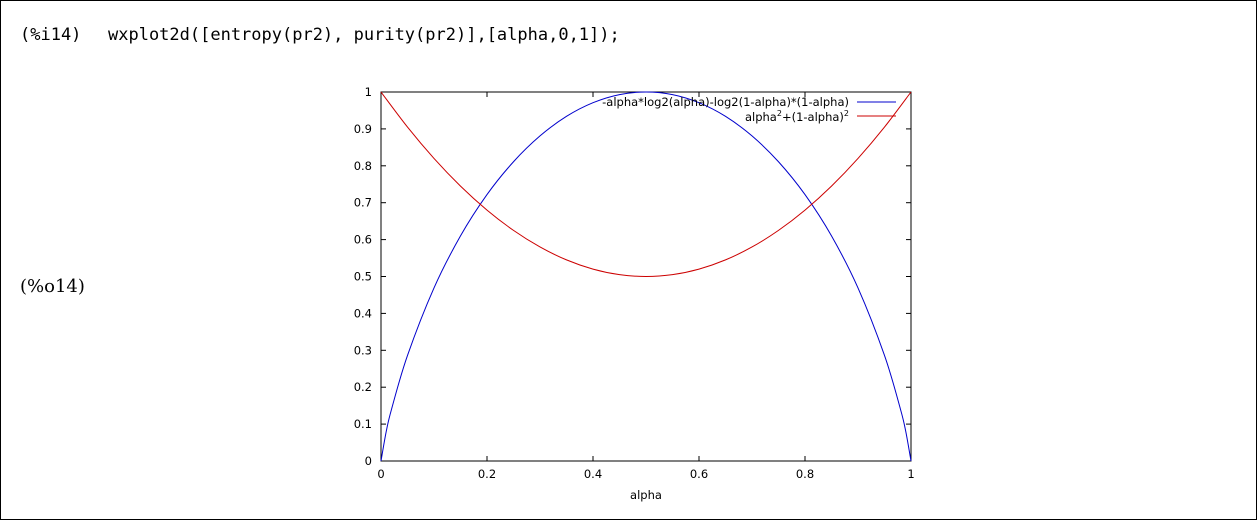 The height and width of the screenshot is (520, 1257). I want to click on y-tick-label: 0.3, so click(363, 350).